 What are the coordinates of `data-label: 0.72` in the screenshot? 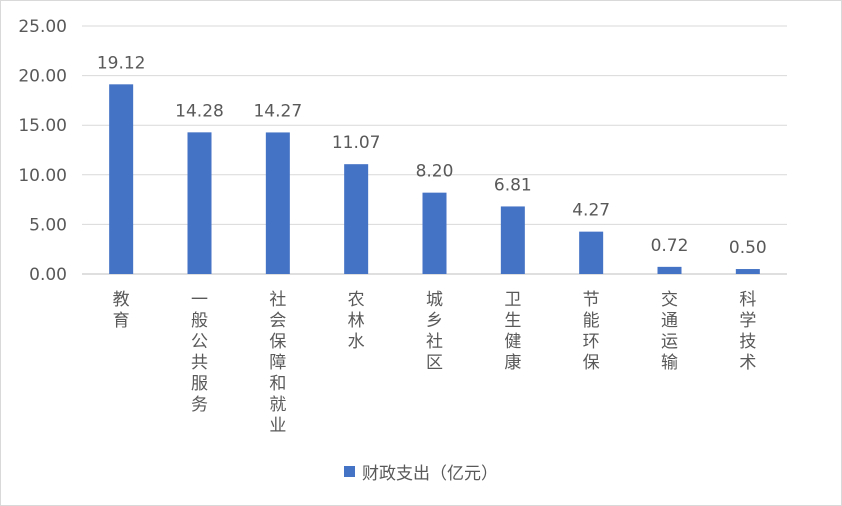 It's located at (670, 246).